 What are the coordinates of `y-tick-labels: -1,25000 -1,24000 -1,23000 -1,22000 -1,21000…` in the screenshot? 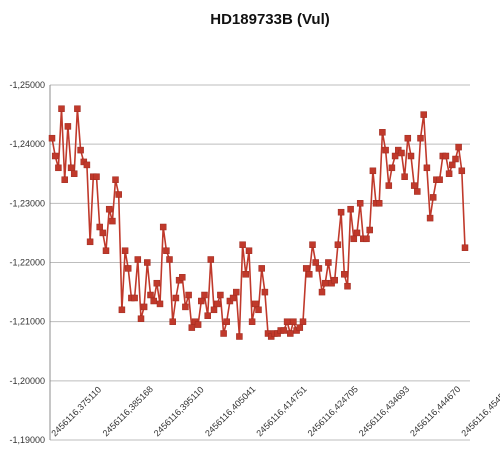 It's located at (27, 262).